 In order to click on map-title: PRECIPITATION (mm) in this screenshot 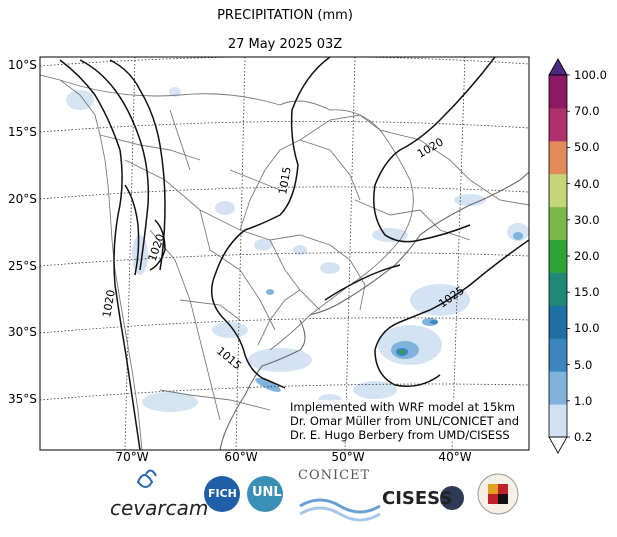, I will do `click(285, 15)`.